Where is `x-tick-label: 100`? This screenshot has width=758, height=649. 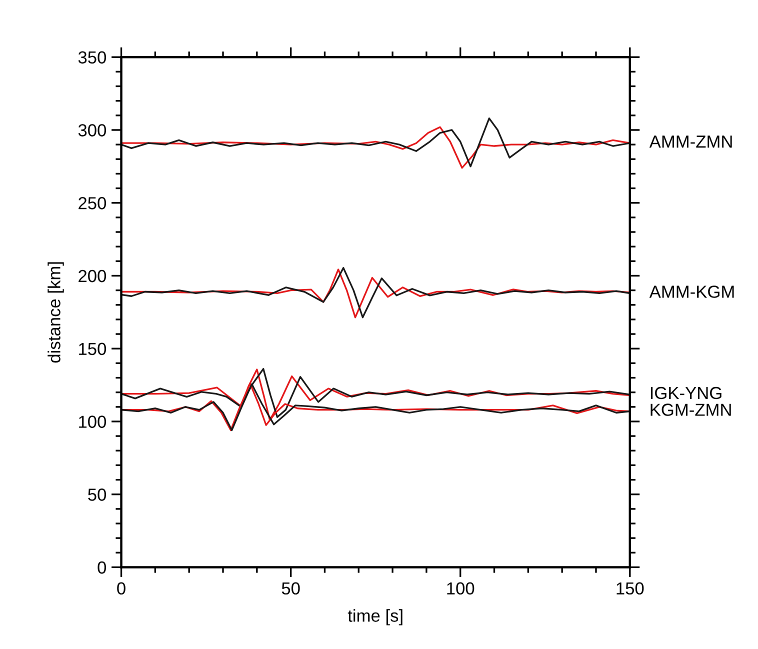 x-tick-label: 100 is located at coordinates (460, 588).